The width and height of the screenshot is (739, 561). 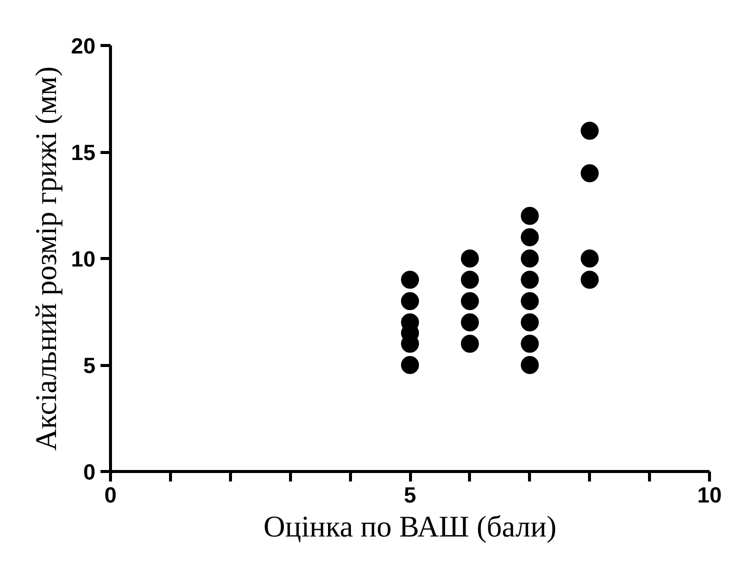 I want to click on y-tick-label: 10, so click(x=83, y=259).